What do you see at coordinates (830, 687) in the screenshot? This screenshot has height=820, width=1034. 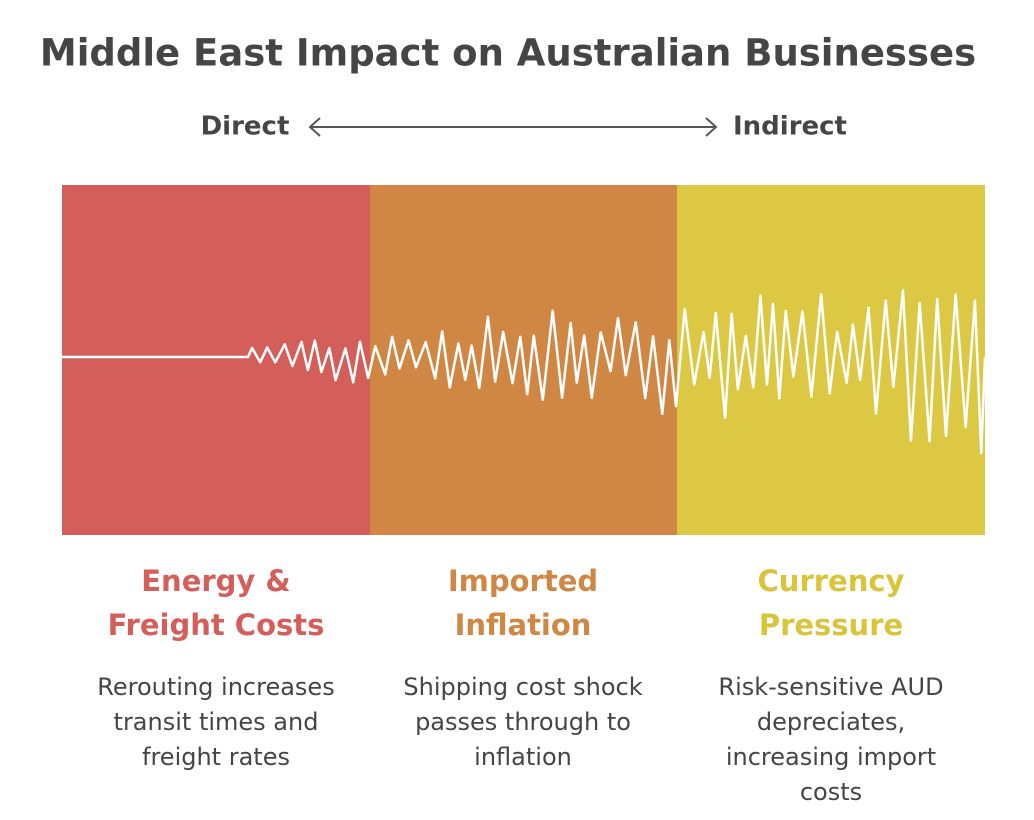 I see `section-description: Risk-sensitive AUD` at bounding box center [830, 687].